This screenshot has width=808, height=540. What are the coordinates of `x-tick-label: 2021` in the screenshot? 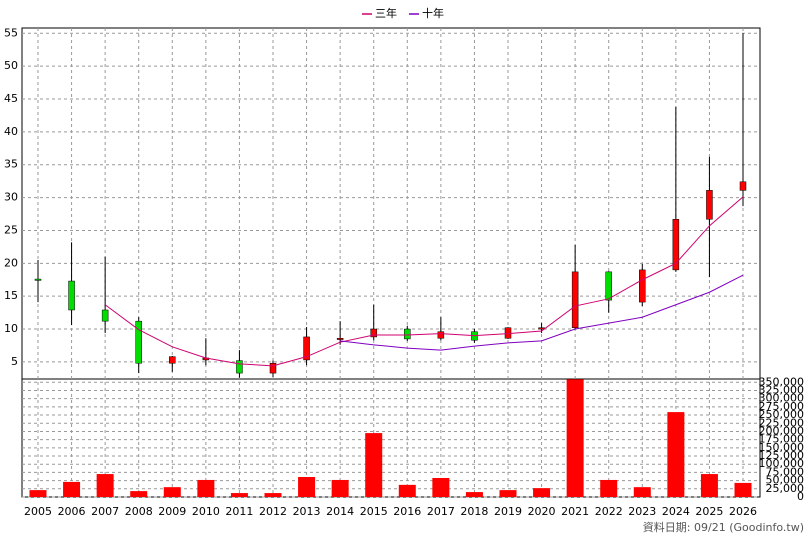 It's located at (575, 511).